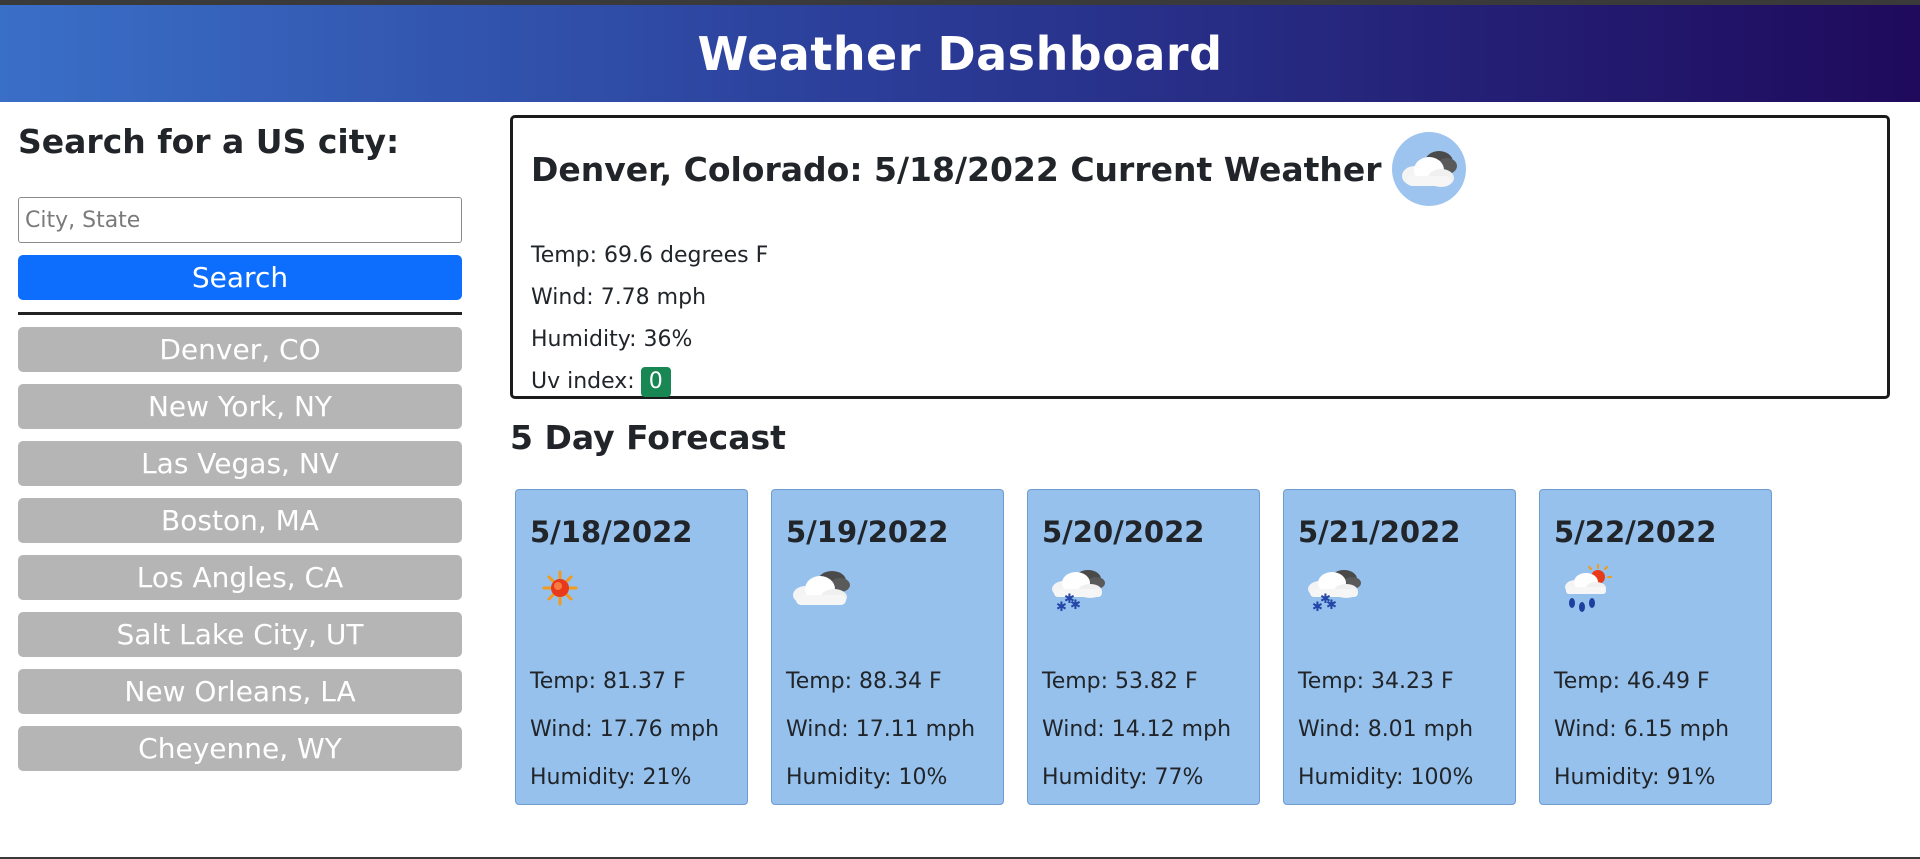  I want to click on forecast-date: 5/20/2022, so click(1123, 532).